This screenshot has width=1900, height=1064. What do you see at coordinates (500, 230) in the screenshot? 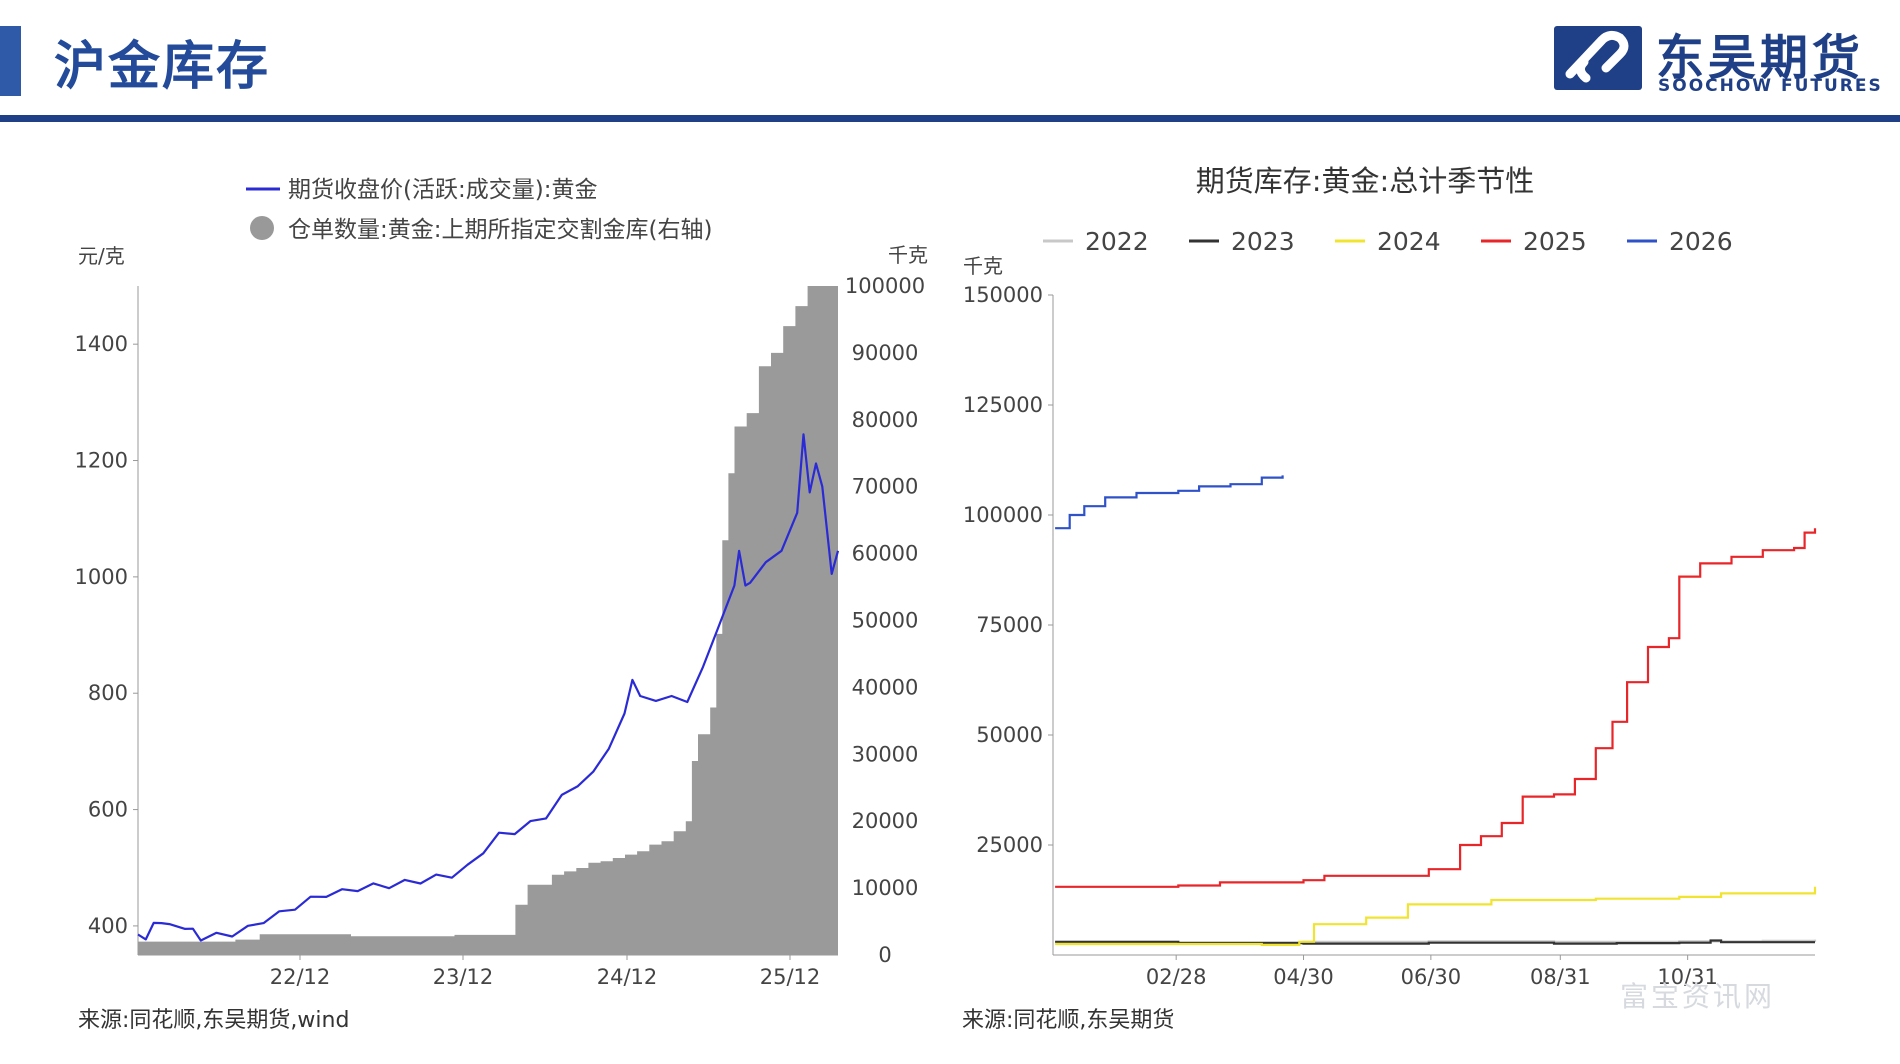
I see `legend-warrant-label: 仓单数量:黄金:上期所指定交割金库(右轴)` at bounding box center [500, 230].